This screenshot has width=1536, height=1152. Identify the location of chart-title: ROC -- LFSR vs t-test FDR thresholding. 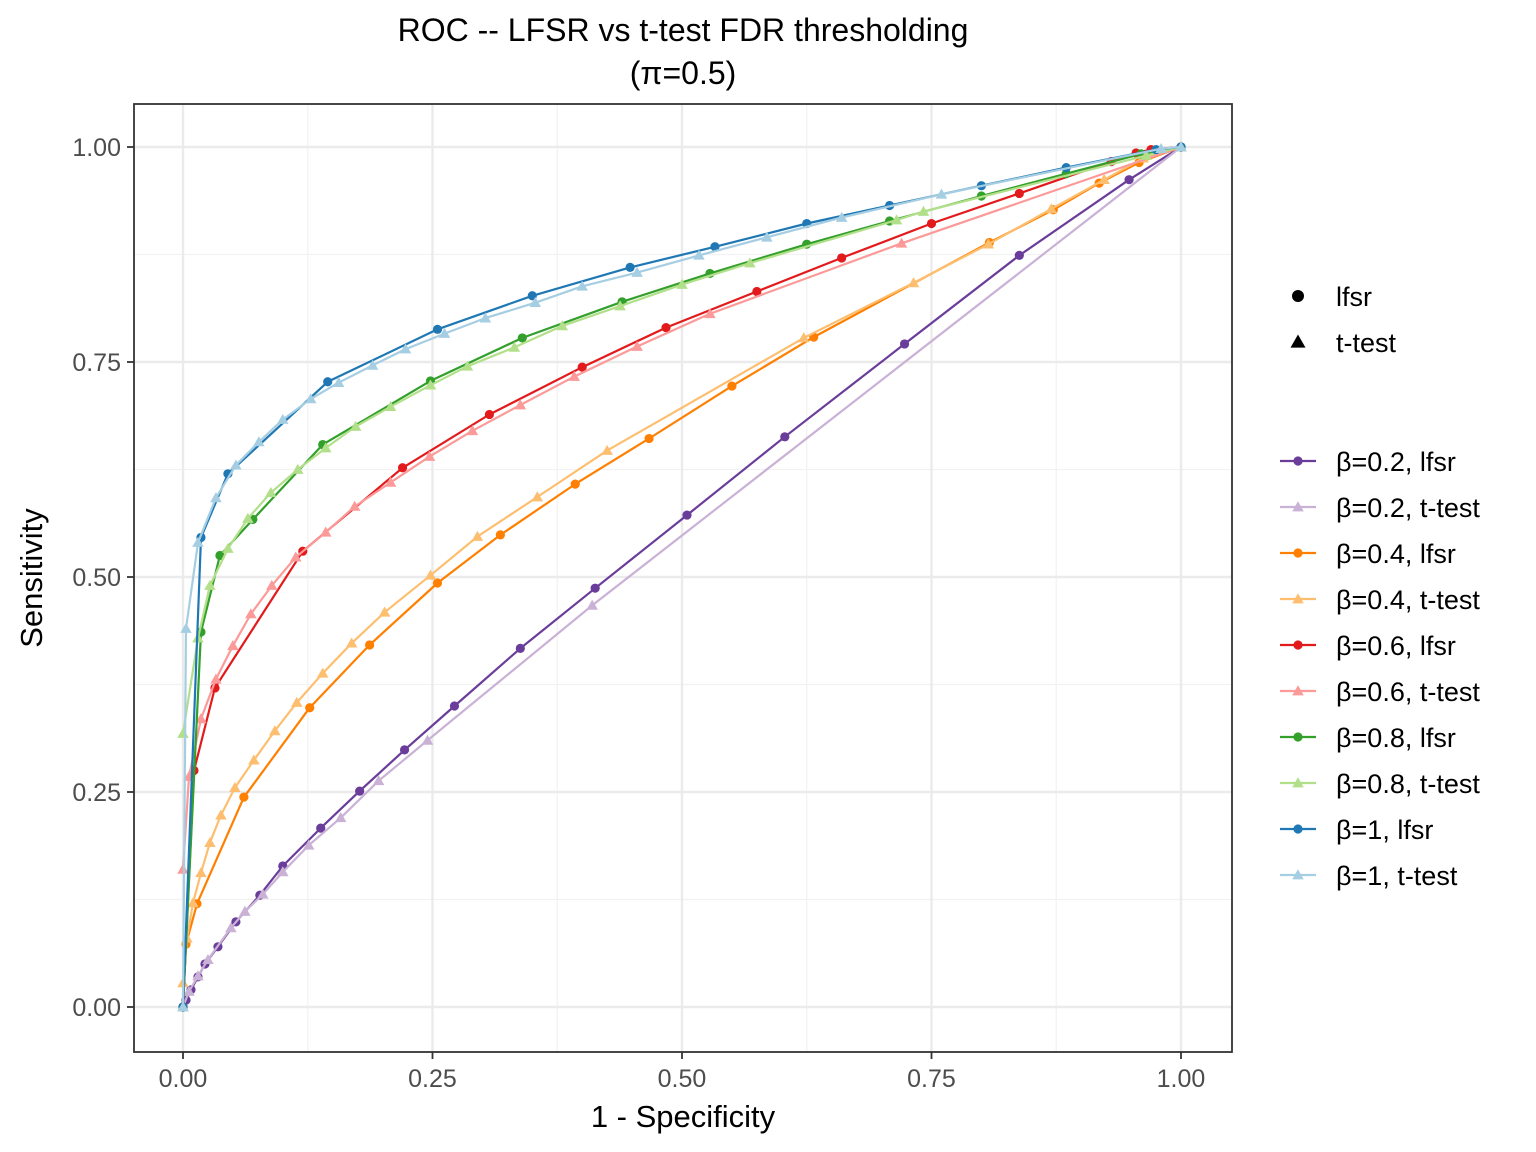
(683, 30).